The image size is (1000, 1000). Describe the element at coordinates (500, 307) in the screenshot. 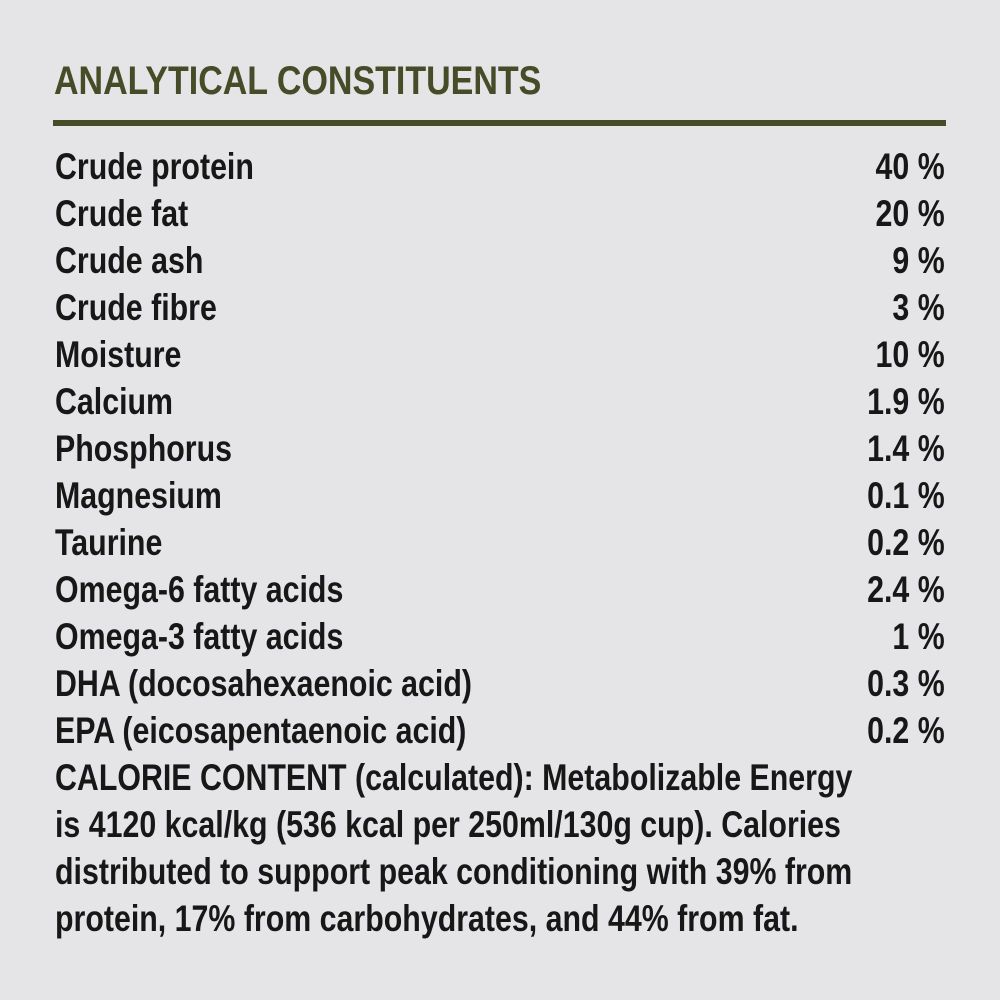

I see `nutrient-row: Crude fibre 3 %` at that location.